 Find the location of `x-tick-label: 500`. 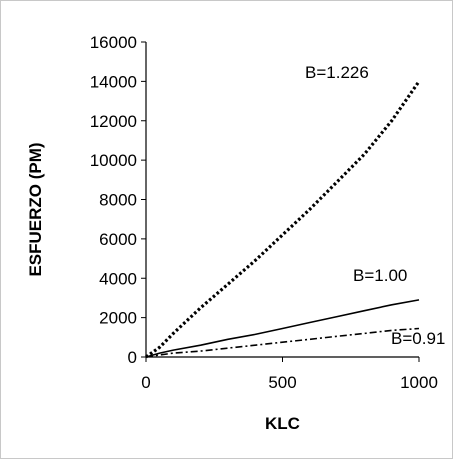

x-tick-label: 500 is located at coordinates (282, 382).